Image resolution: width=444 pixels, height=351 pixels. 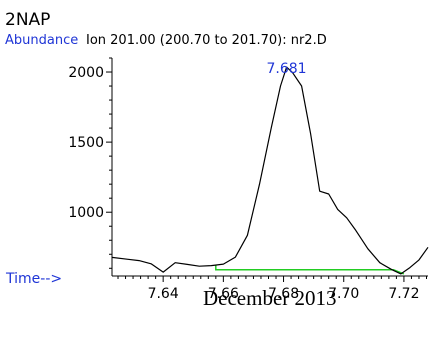 I want to click on y-axis-label: Abundance, so click(x=41, y=40).